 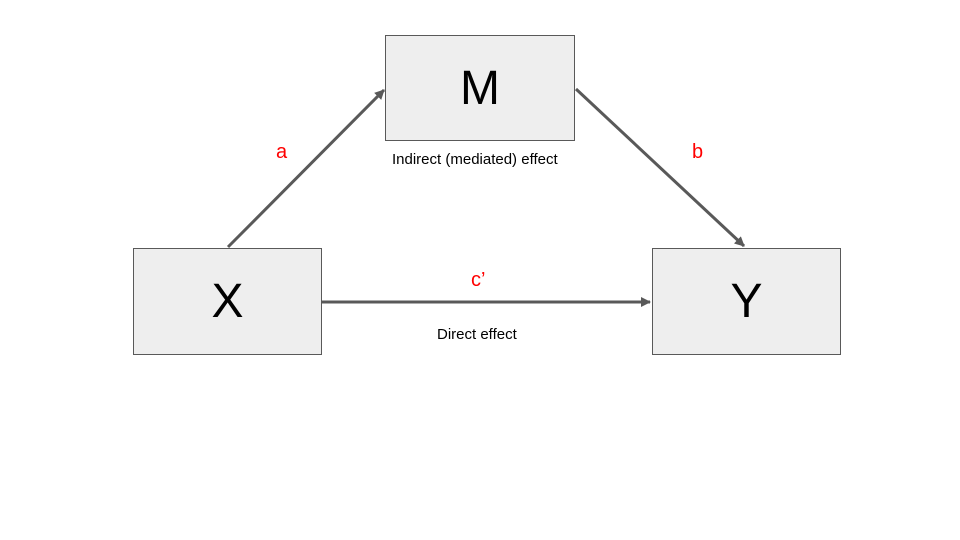 I want to click on node-predictor: X, so click(x=227, y=301).